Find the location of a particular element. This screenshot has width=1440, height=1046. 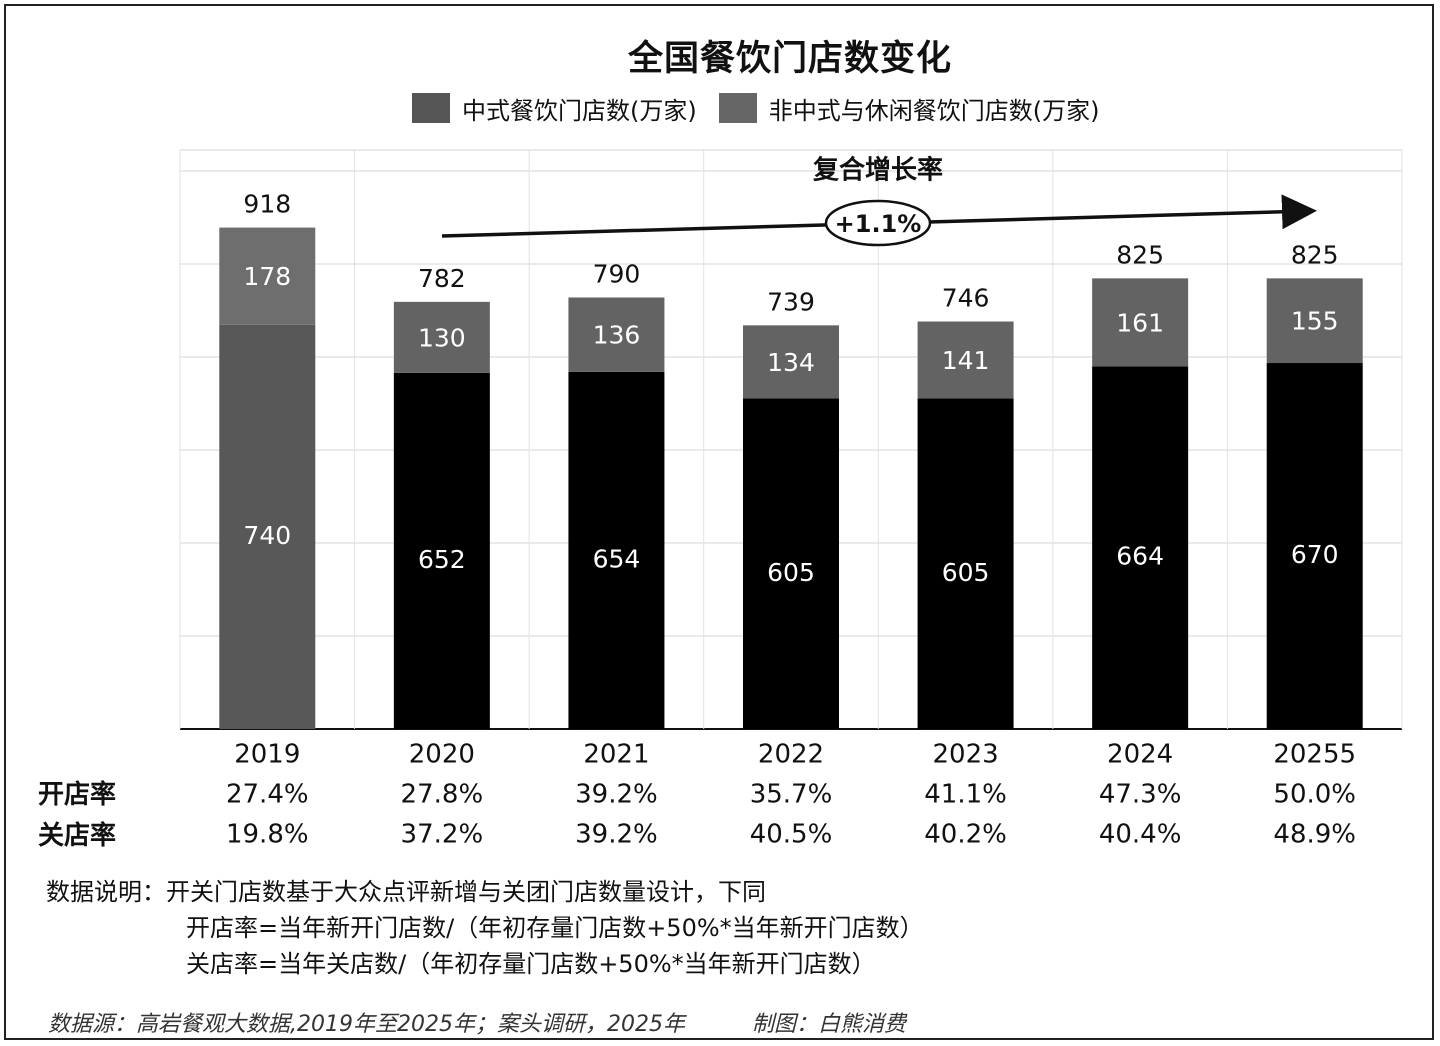

legend-swatch-chinese is located at coordinates (431, 108).